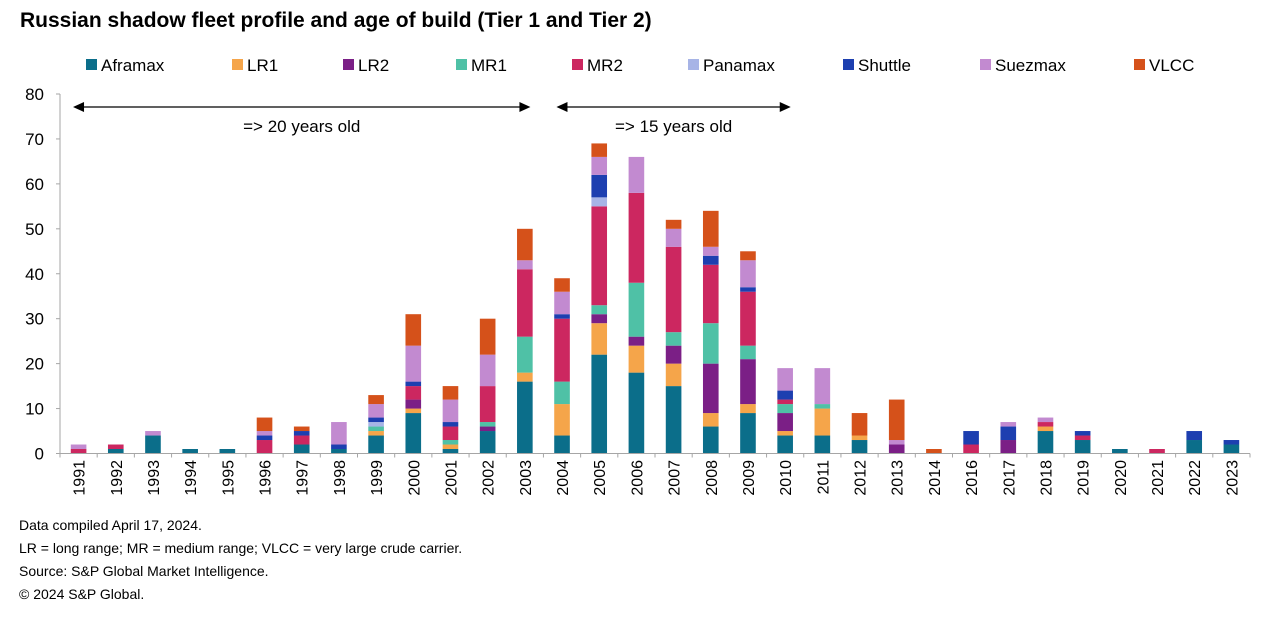 The width and height of the screenshot is (1280, 620). I want to click on bar-segment-2001-shuttle, so click(450, 424).